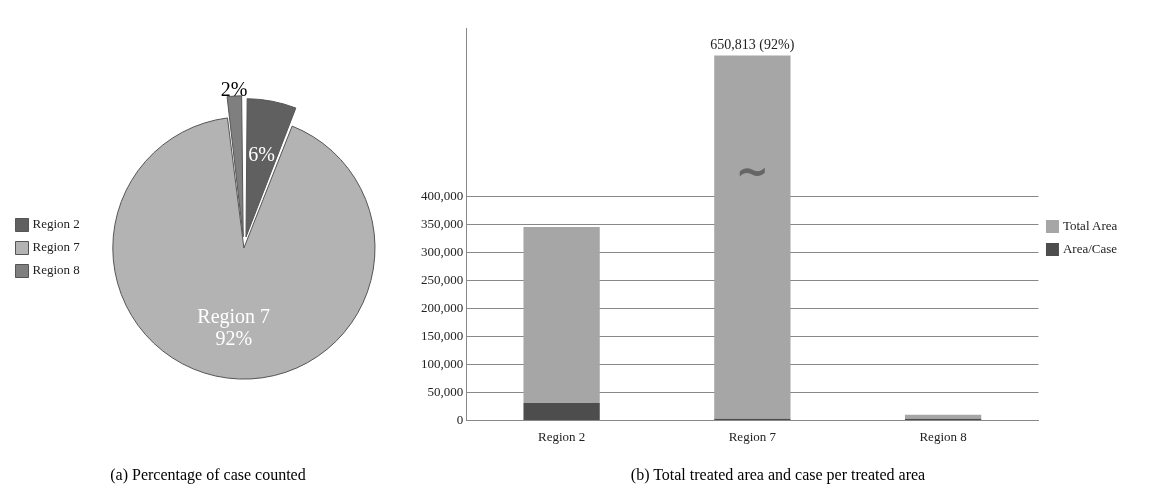 This screenshot has width=1149, height=501. I want to click on total-label: 650,813 (92%), so click(752, 45).